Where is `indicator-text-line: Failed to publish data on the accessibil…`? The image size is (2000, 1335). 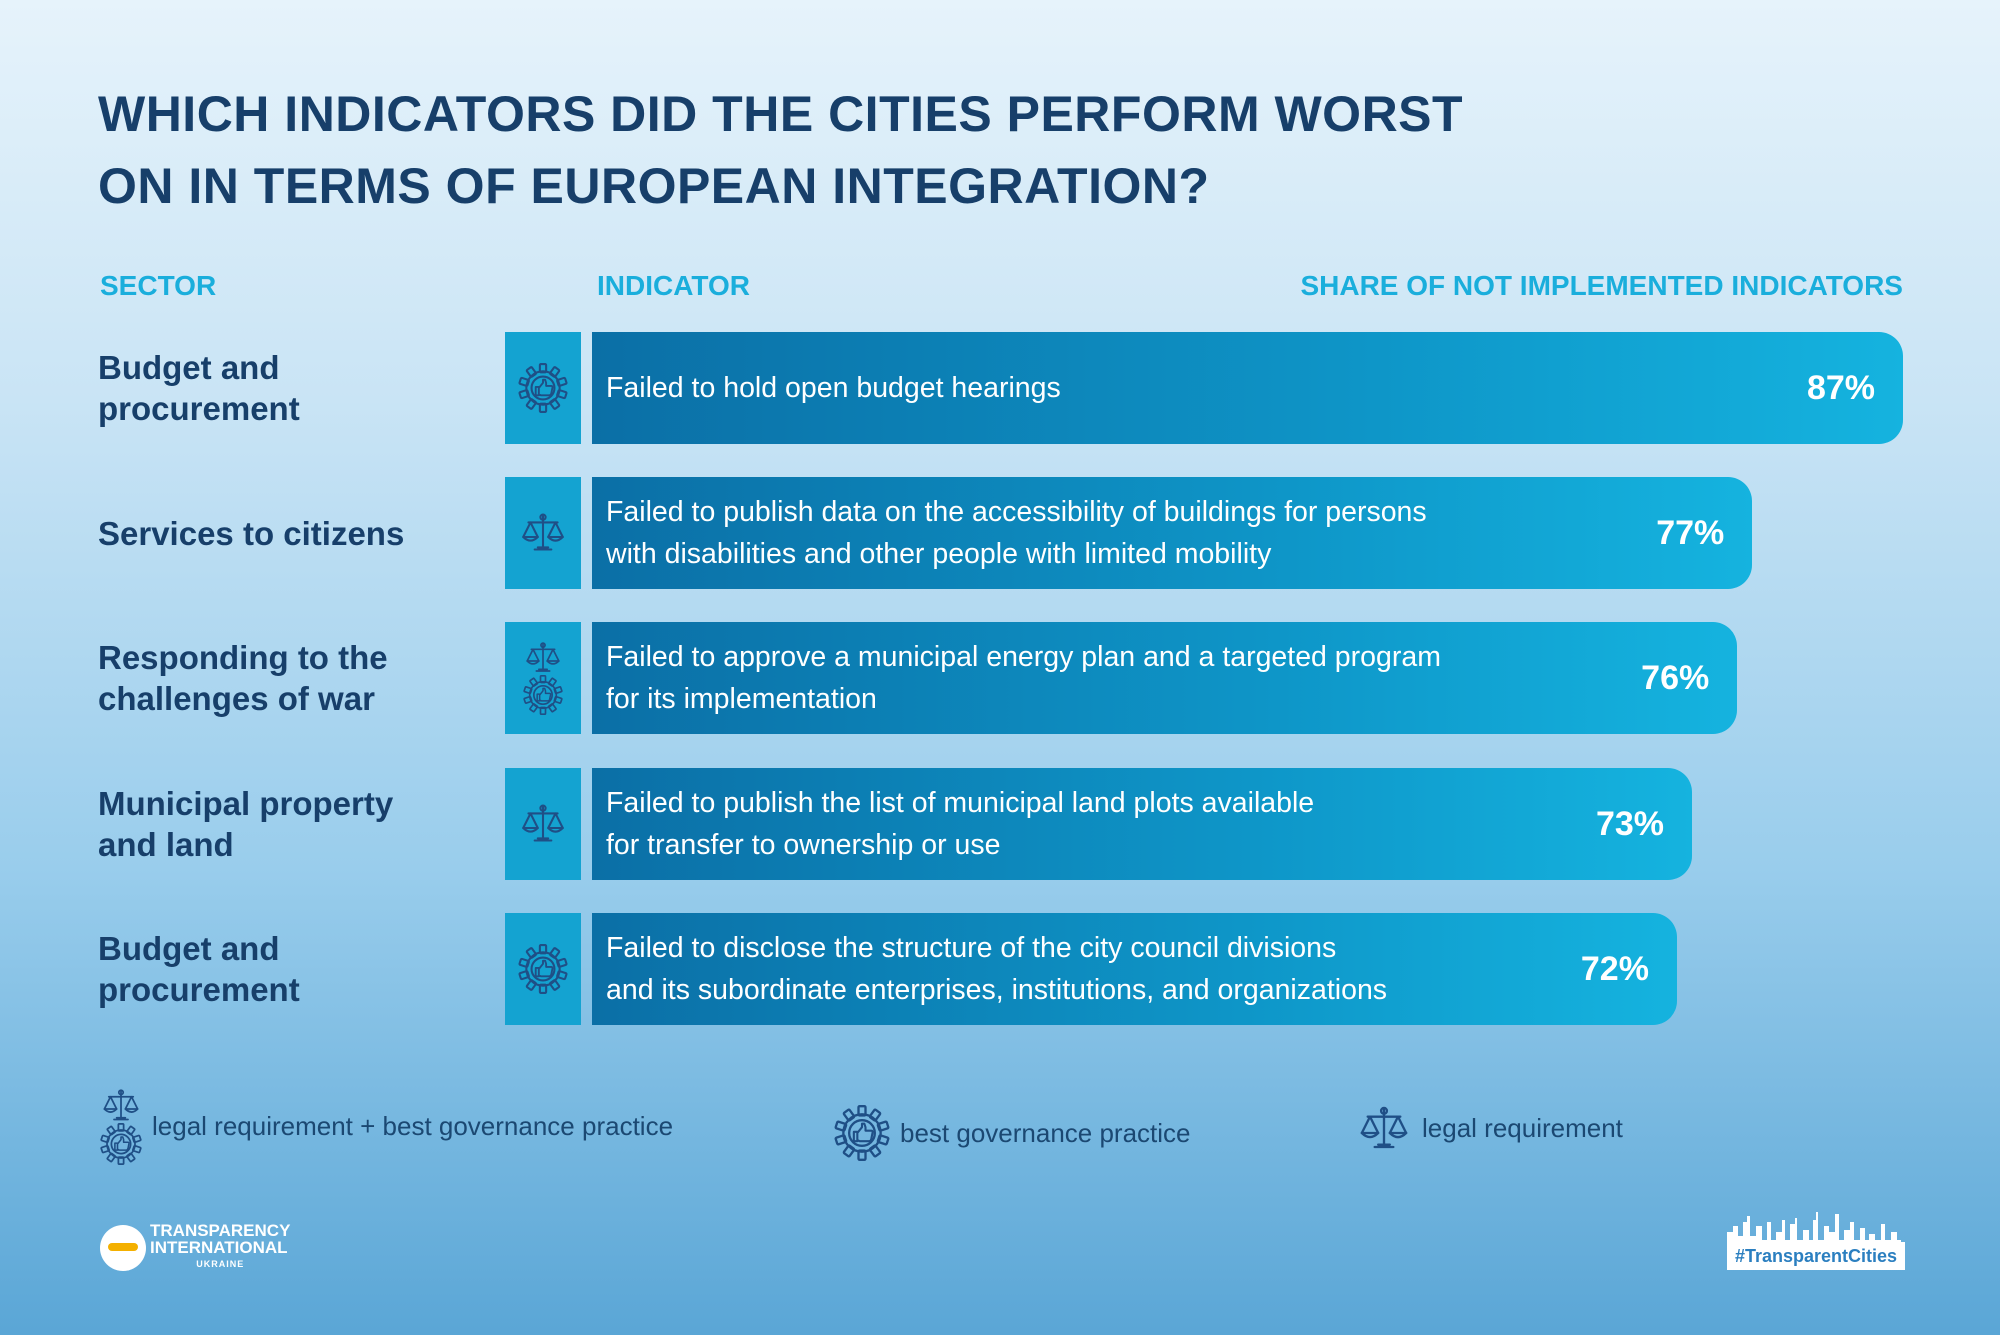 indicator-text-line: Failed to publish data on the accessibil… is located at coordinates (1016, 512).